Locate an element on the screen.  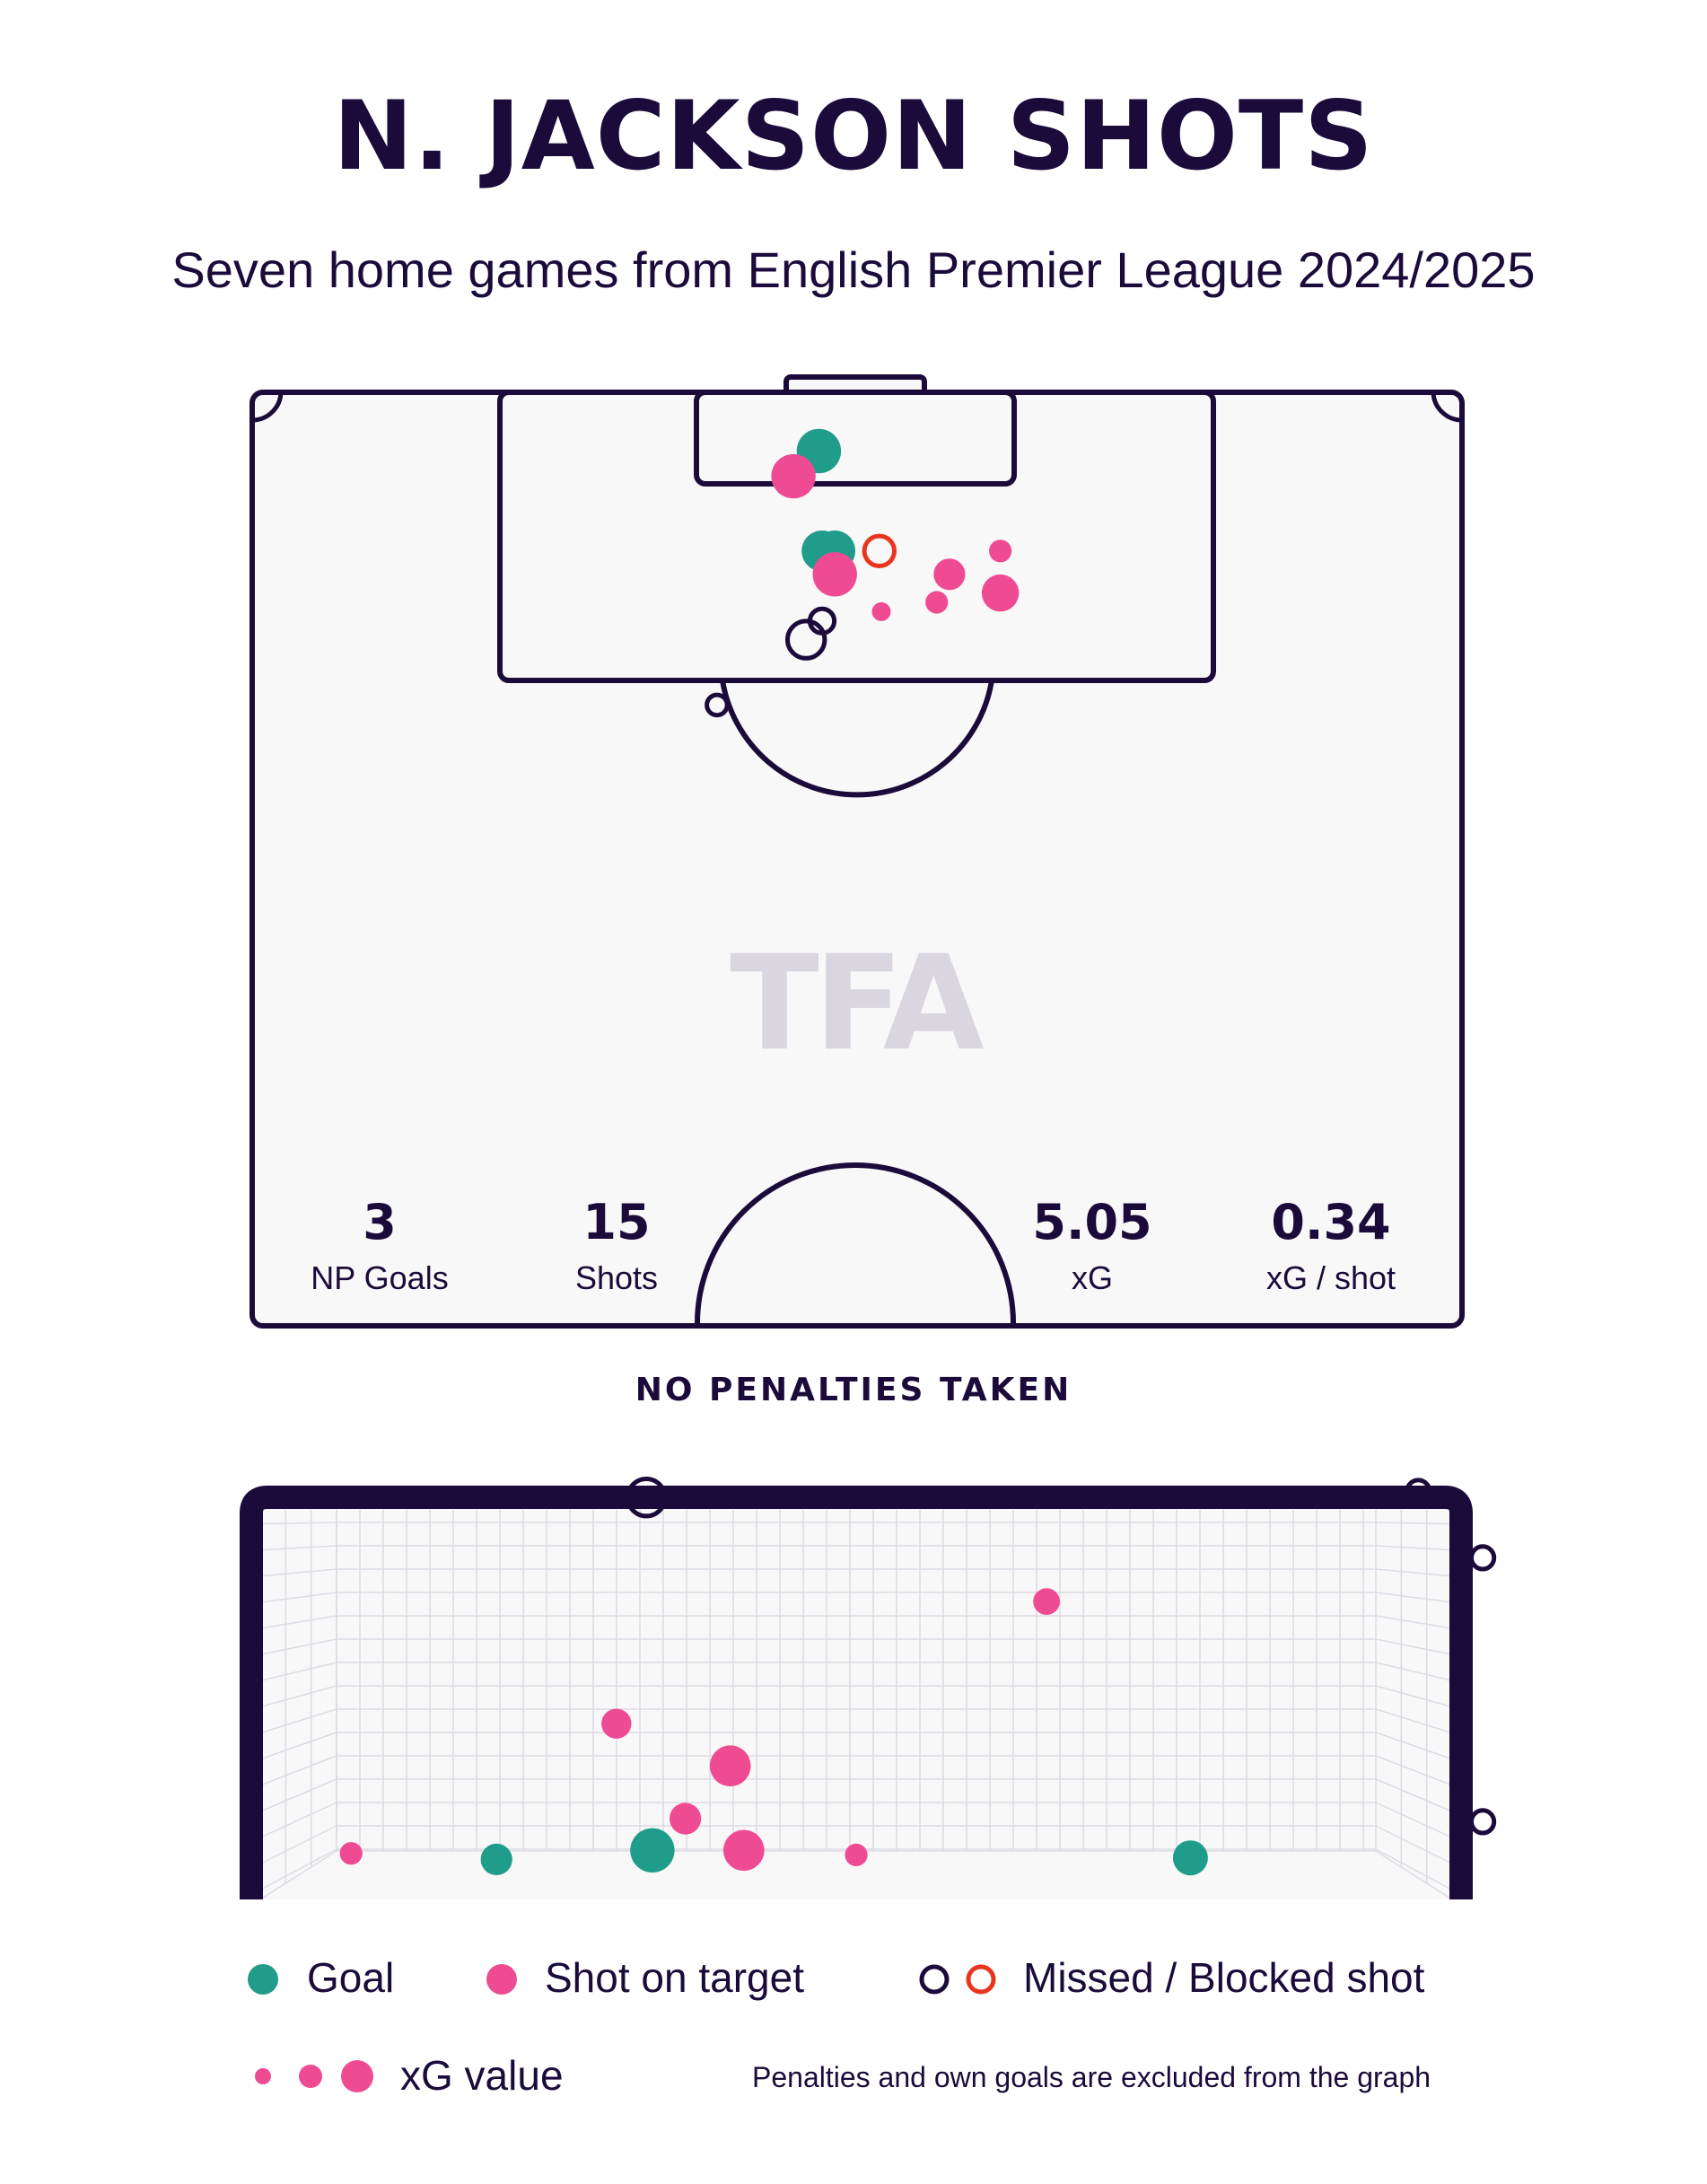
legend-goal-label: Goal is located at coordinates (351, 1978).